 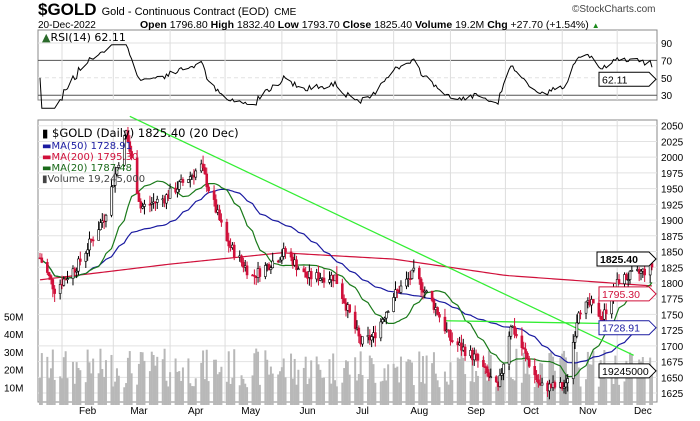 What do you see at coordinates (667, 61) in the screenshot?
I see `rsi-tick-label: 70` at bounding box center [667, 61].